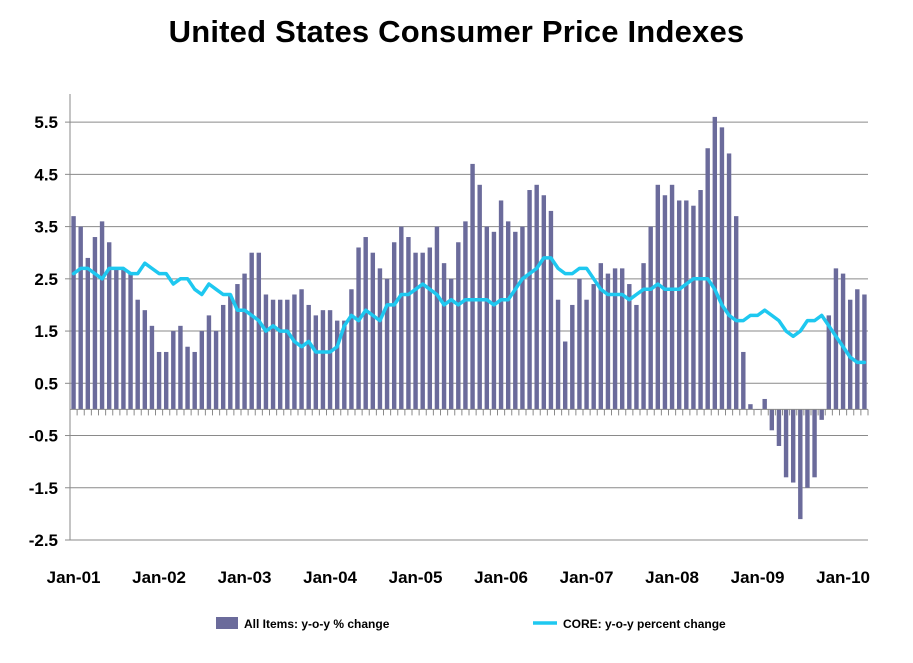  What do you see at coordinates (74, 577) in the screenshot?
I see `x-tick-label: Jan-01` at bounding box center [74, 577].